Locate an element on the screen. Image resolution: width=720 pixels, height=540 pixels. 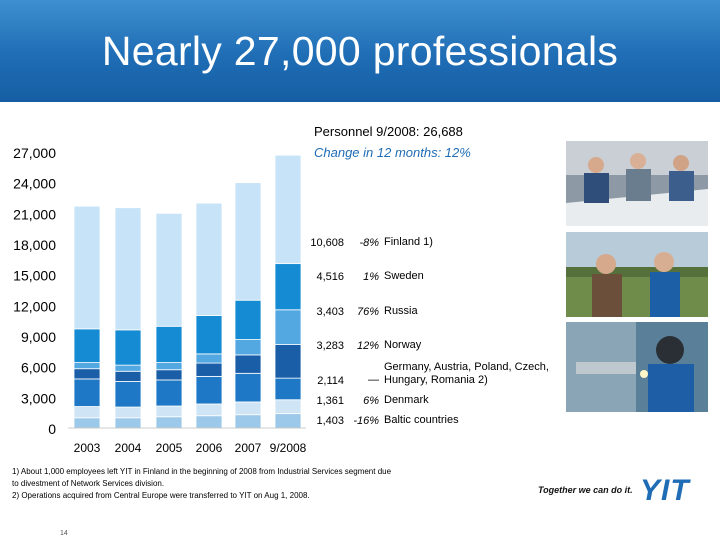
x-tick-label: 2007 is located at coordinates (248, 448).